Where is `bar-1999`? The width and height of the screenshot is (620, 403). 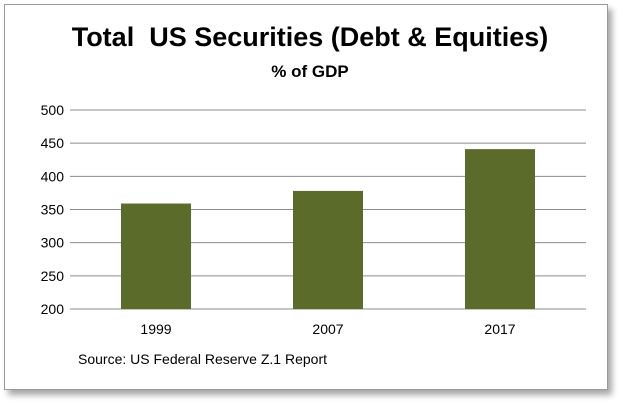 bar-1999 is located at coordinates (156, 256).